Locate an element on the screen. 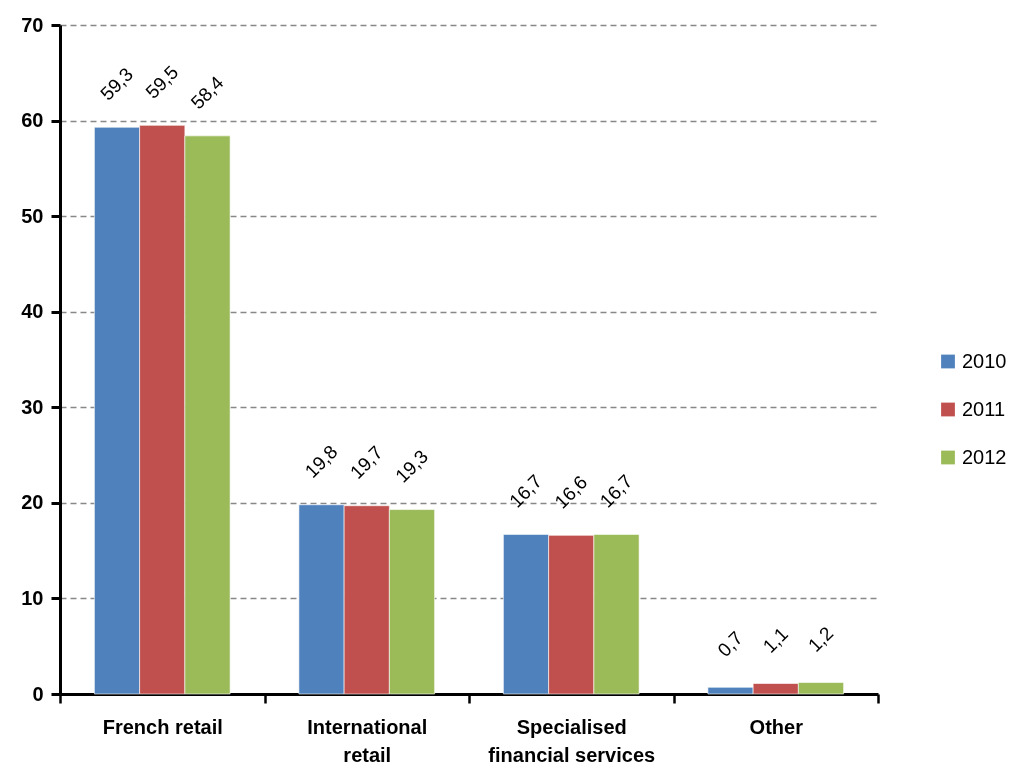 Image resolution: width=1015 pixels, height=769 pixels. y-tick-label: 50 is located at coordinates (32, 215).